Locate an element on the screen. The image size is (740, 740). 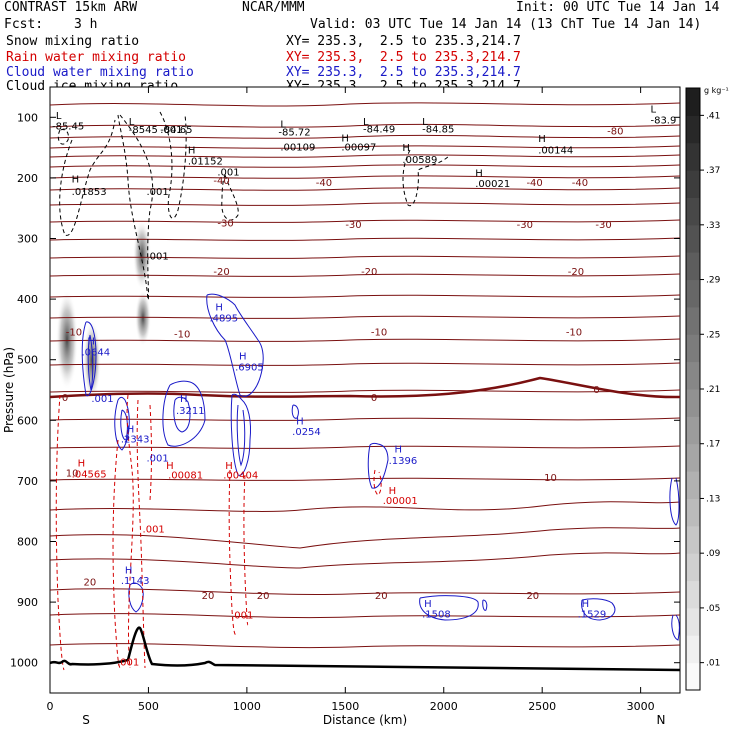
colorbar-tick-label: .09 is located at coordinates (713, 554).